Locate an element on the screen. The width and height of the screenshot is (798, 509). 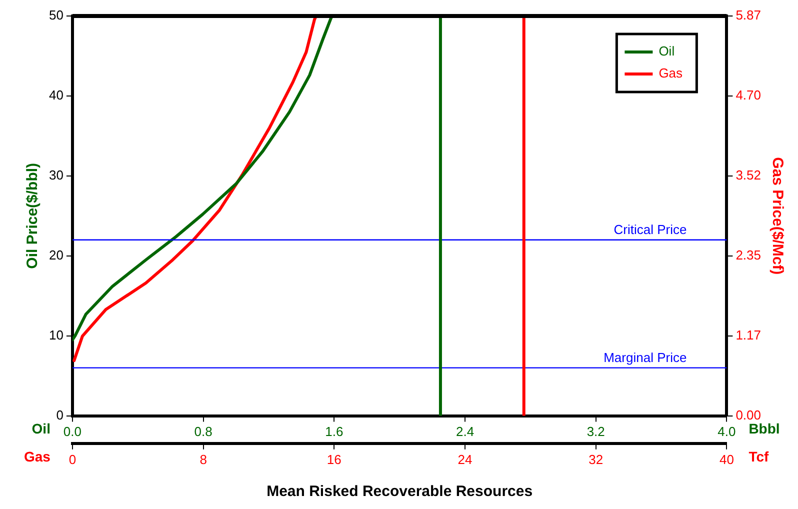
x2-tick-label: 40 is located at coordinates (726, 459).